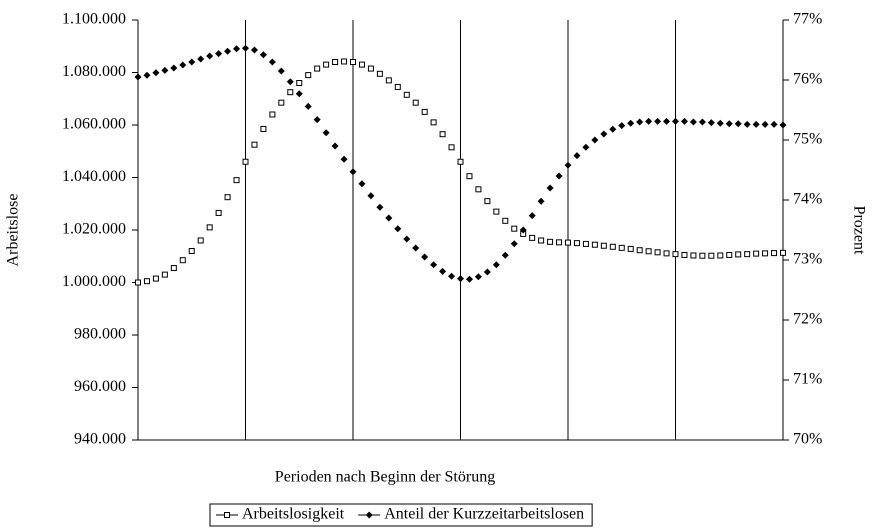 The height and width of the screenshot is (528, 873). Describe the element at coordinates (369, 515) in the screenshot. I see `legend-marker` at that location.